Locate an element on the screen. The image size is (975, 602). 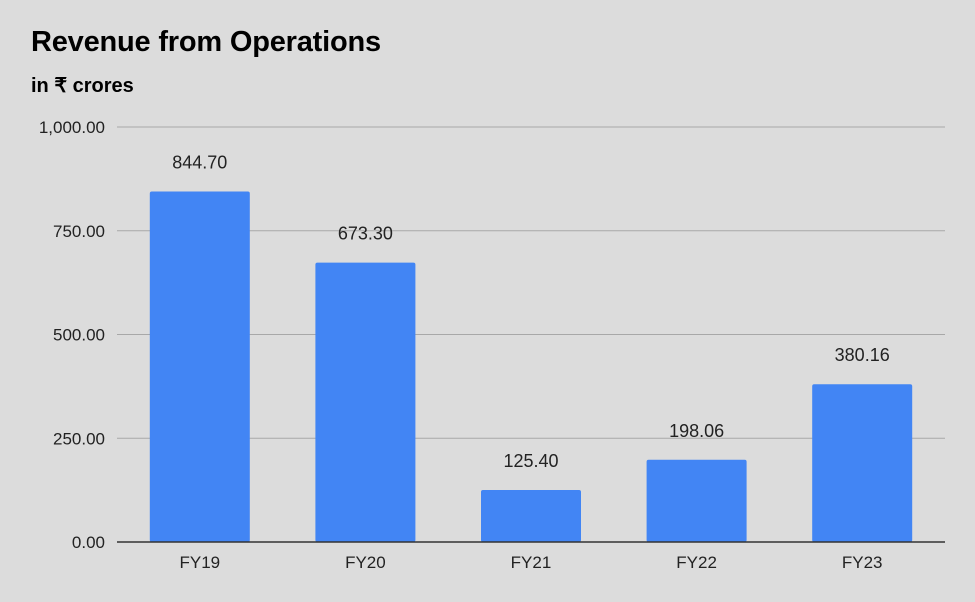
x-tick-label: FY20 is located at coordinates (365, 562).